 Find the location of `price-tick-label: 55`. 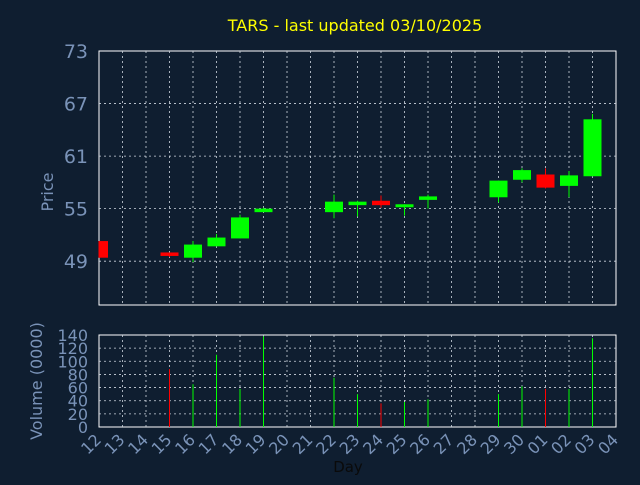

price-tick-label: 55 is located at coordinates (76, 210).